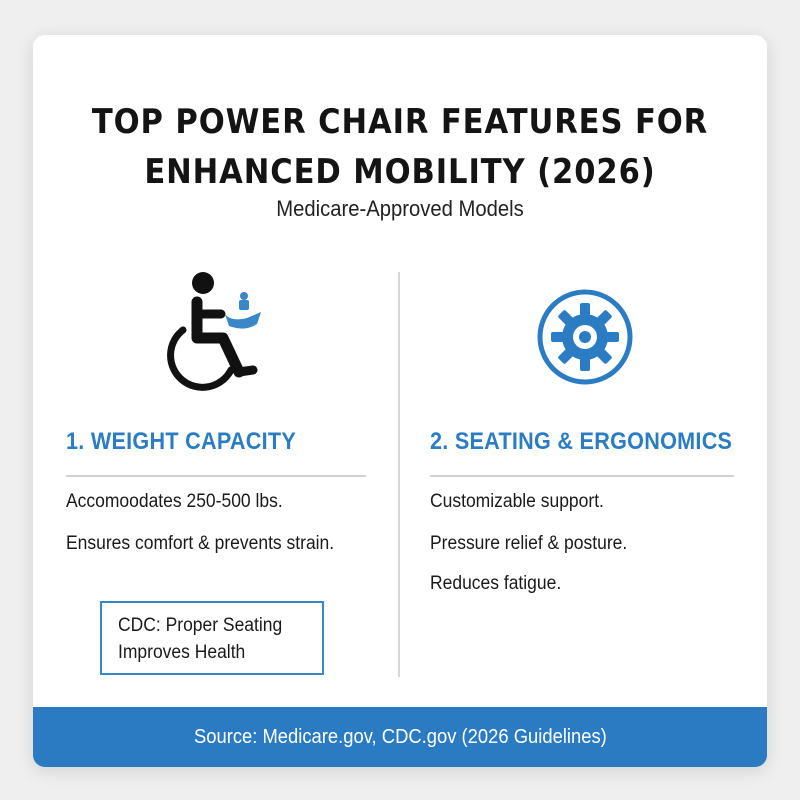 This screenshot has height=800, width=800. I want to click on feature-line: Reduces fatigue., so click(496, 583).